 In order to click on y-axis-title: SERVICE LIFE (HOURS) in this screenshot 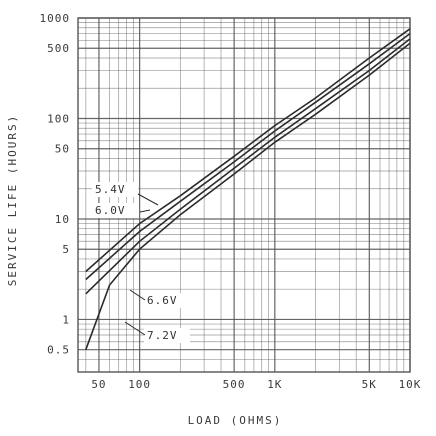, I will do `click(12, 200)`.